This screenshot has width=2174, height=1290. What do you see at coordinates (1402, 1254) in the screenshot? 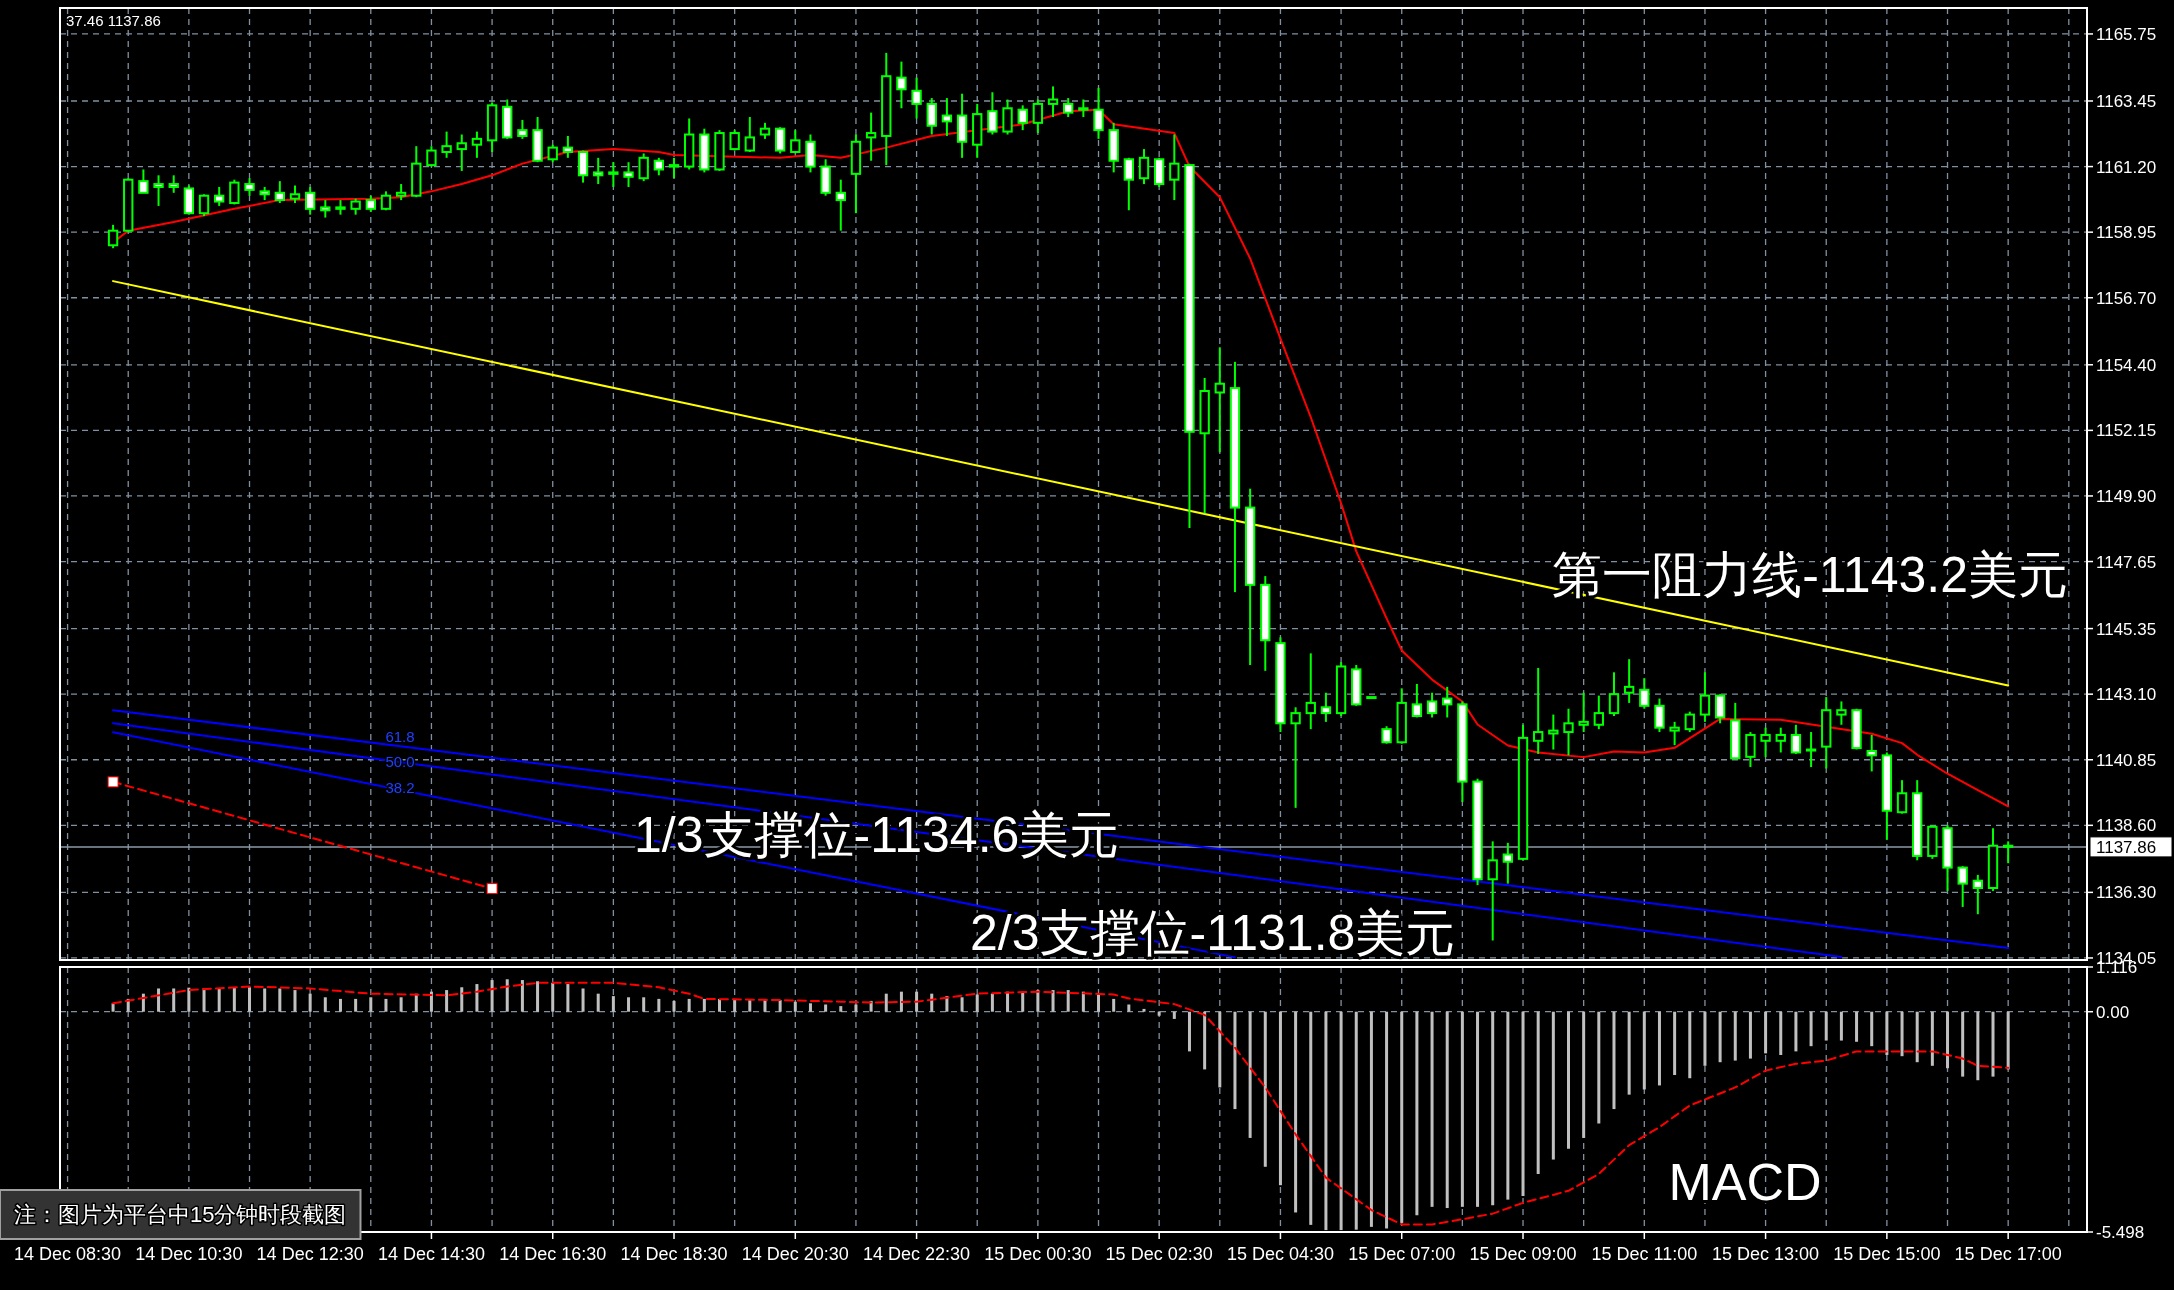
I see `x-tick-label: 15 Dec 07:00` at bounding box center [1402, 1254].